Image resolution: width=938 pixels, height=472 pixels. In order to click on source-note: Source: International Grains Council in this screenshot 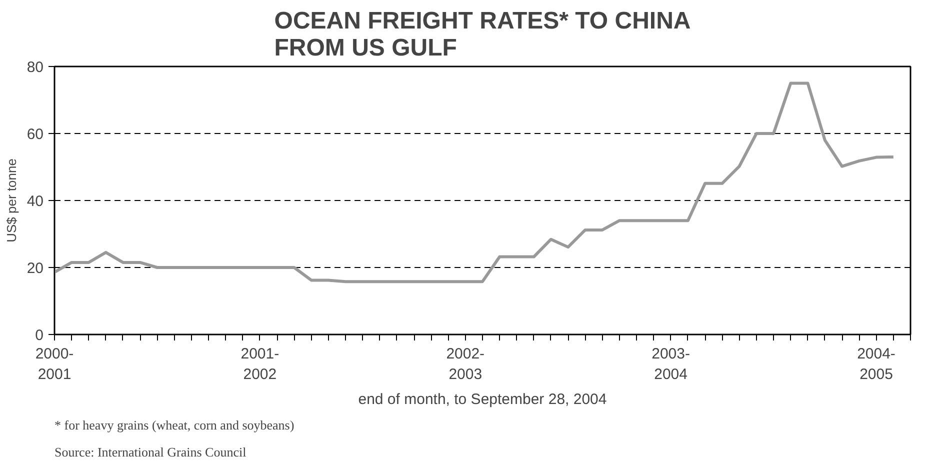, I will do `click(150, 452)`.